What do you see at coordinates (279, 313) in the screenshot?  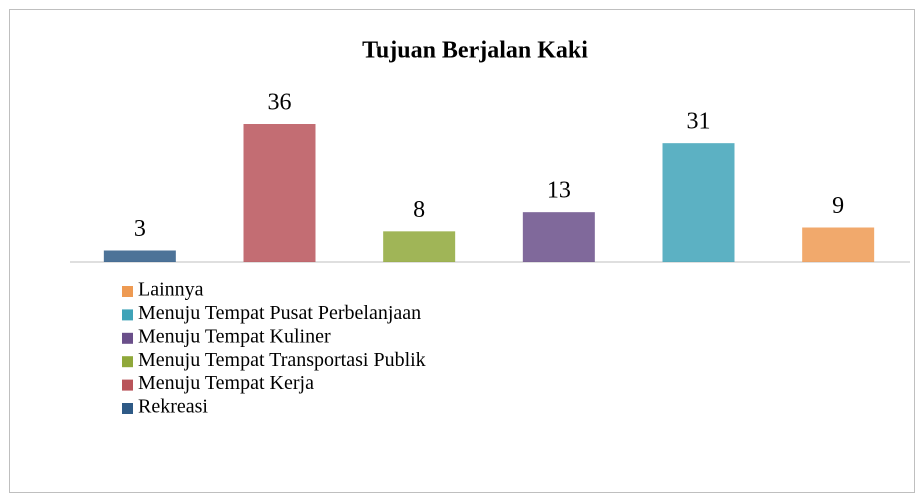 I see `legend-label: Menuju Tempat Pusat Perbelanjaan` at bounding box center [279, 313].